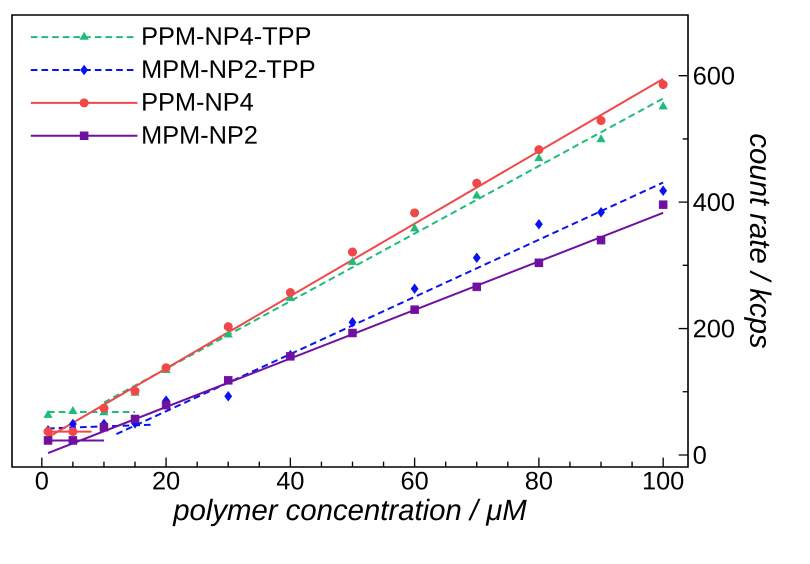  Describe the element at coordinates (700, 455) in the screenshot. I see `y-tick-label: 0` at that location.